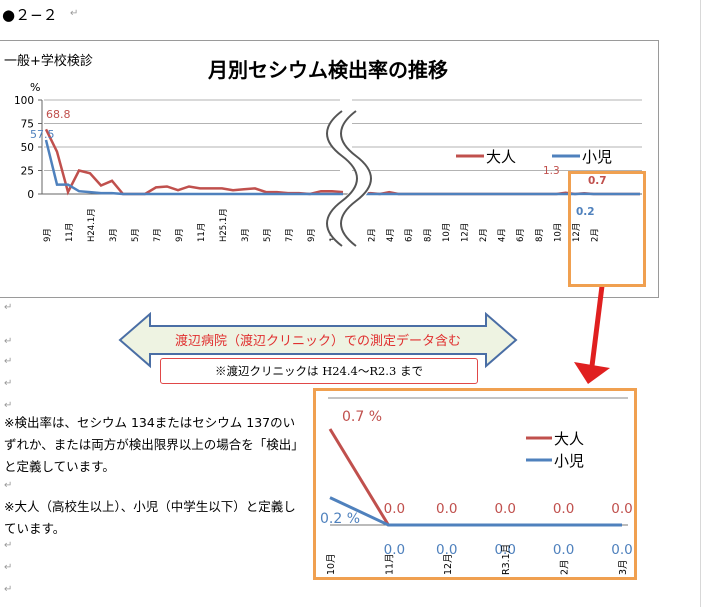 The image size is (717, 607). I want to click on legend-label-大人: 大人, so click(501, 157).